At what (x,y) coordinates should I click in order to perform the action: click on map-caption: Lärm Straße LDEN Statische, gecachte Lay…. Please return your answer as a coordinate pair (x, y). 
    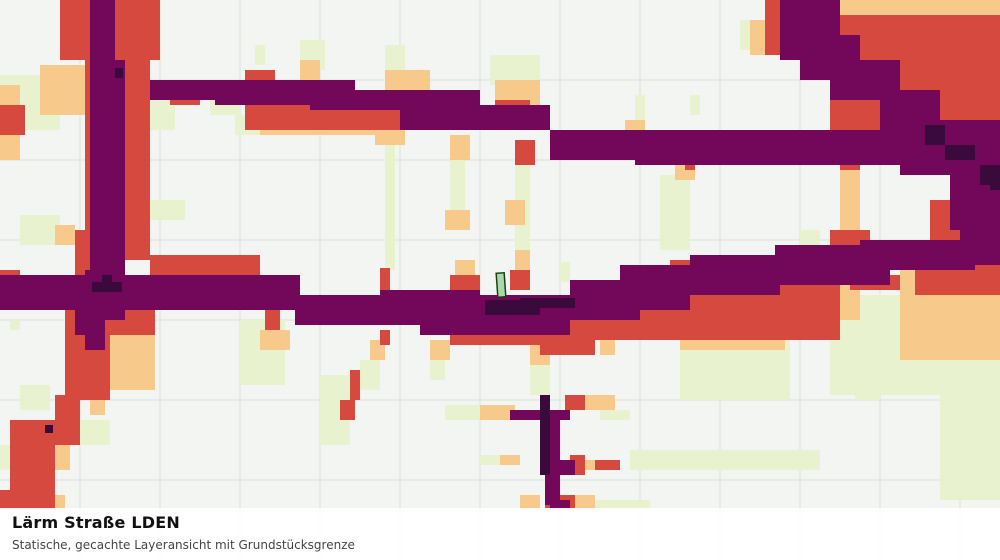
    Looking at the image, I should click on (500, 534).